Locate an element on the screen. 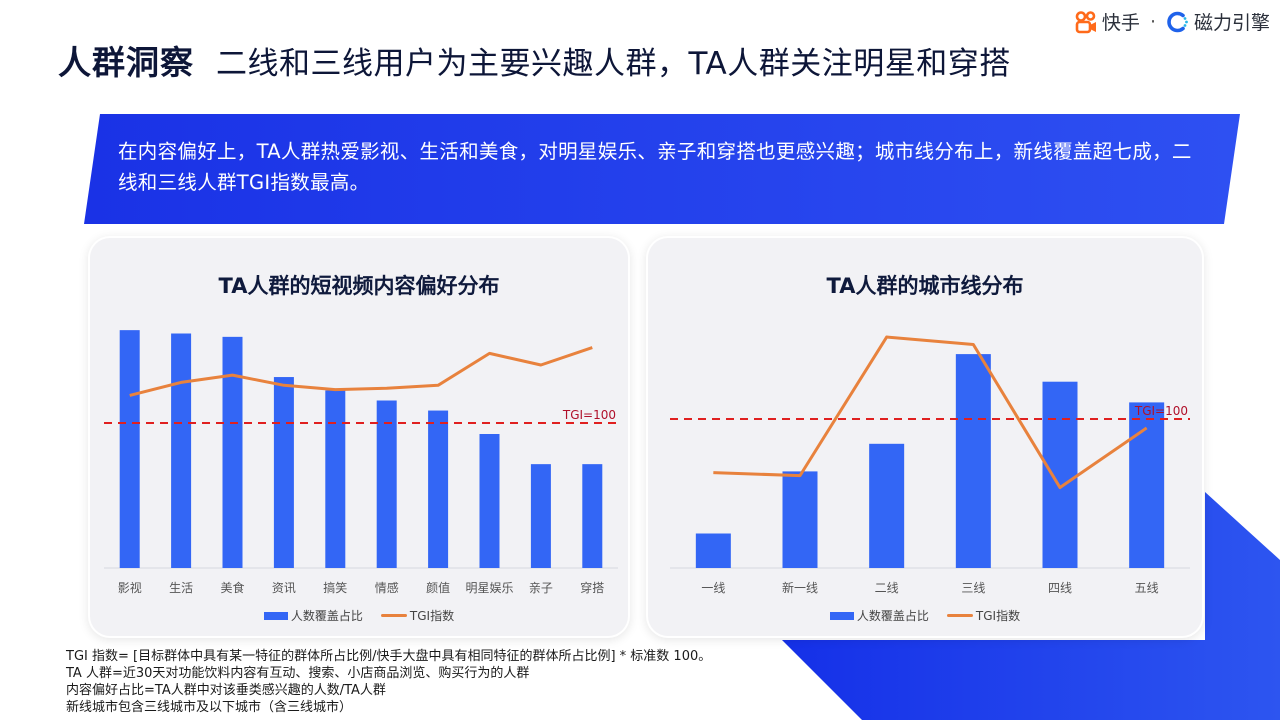  page-title-subtitle: 二线和三线用户为主要兴趣人群，TA人群关注明星和穿搭 is located at coordinates (613, 64).